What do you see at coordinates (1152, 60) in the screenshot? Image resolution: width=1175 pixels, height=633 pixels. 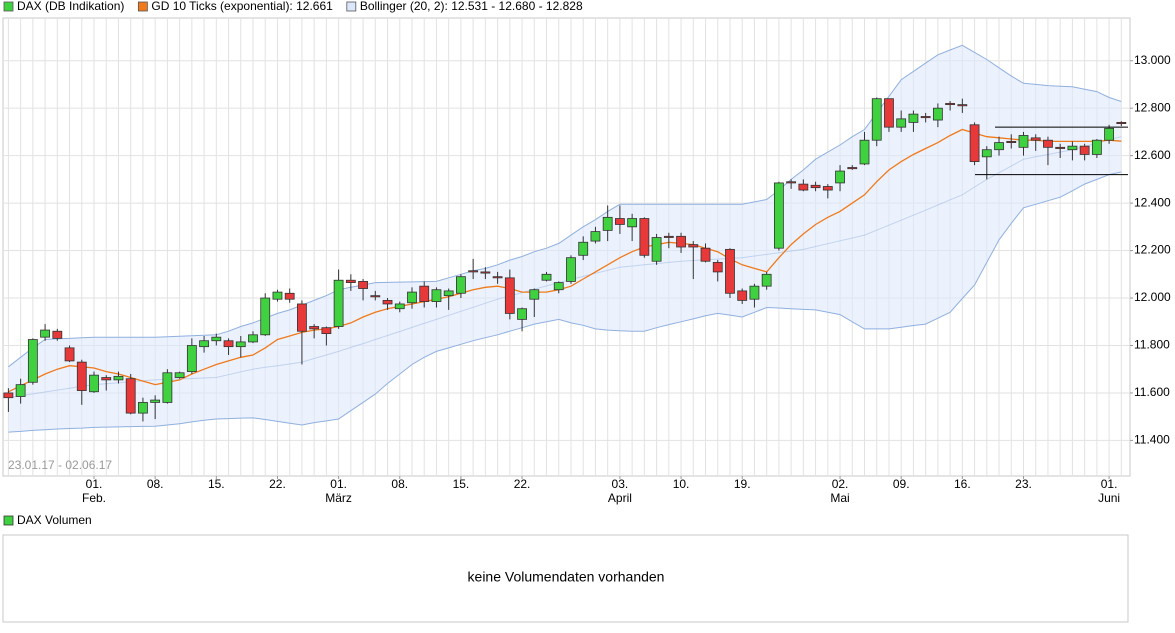 I see `y-tick-label: 13.000` at bounding box center [1152, 60].